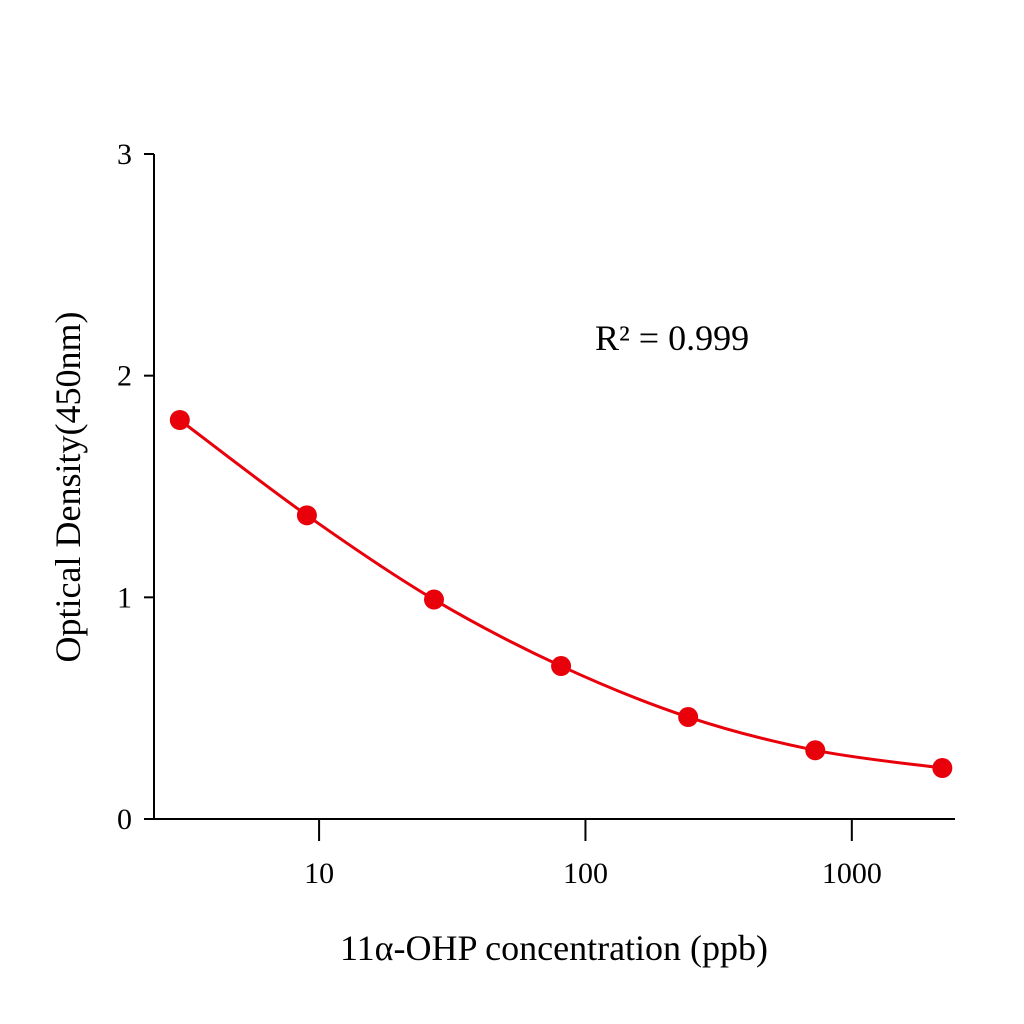 This screenshot has height=1024, width=1024. Describe the element at coordinates (585, 873) in the screenshot. I see `x-tick-label: 100` at that location.